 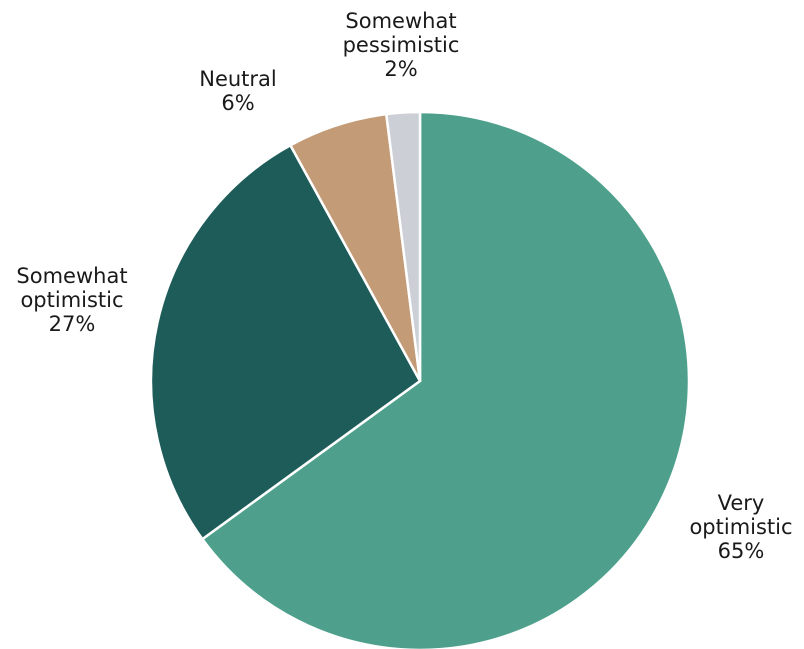 What do you see at coordinates (741, 503) in the screenshot?
I see `category-label-line: Very` at bounding box center [741, 503].